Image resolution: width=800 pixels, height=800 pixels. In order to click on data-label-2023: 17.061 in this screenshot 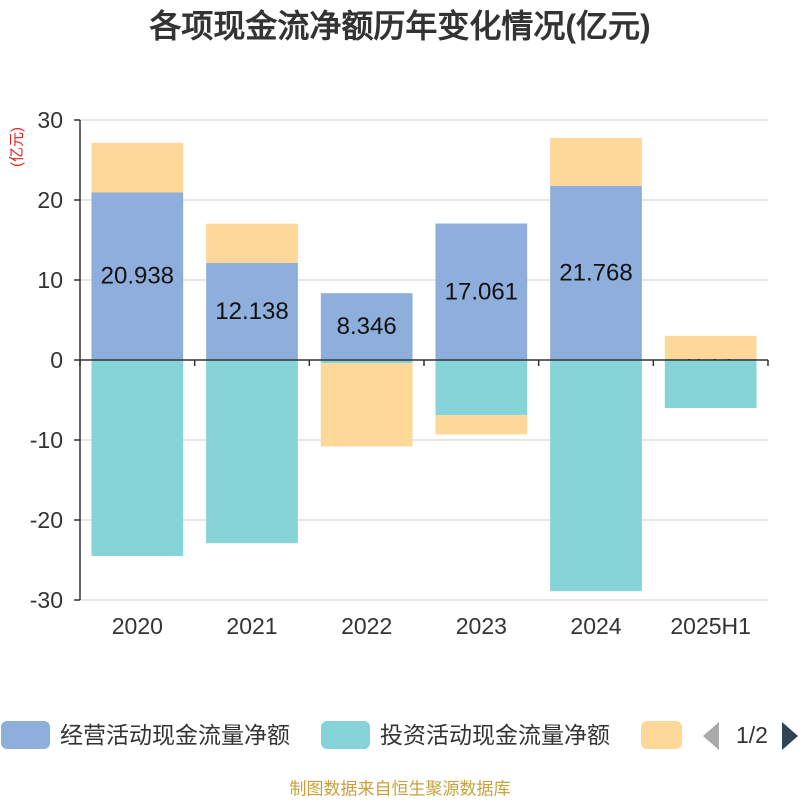, I will do `click(481, 291)`.